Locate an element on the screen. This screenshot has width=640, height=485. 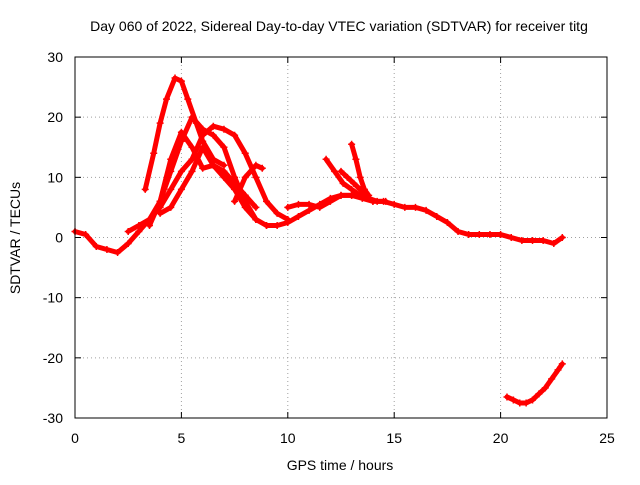
y-tick-label: 30 is located at coordinates (55, 57).